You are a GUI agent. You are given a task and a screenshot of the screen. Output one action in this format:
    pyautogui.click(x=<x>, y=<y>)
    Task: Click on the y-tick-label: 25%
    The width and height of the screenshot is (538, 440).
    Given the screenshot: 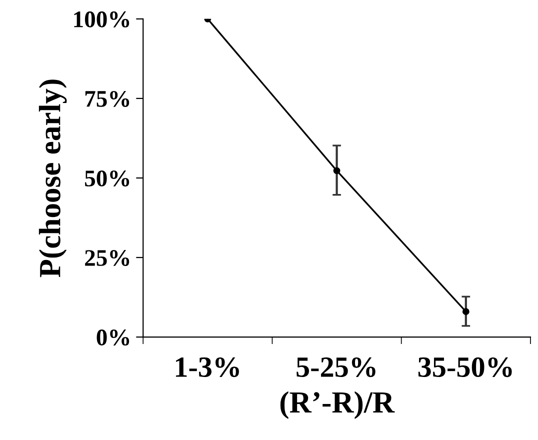 What is the action you would take?
    pyautogui.click(x=107, y=258)
    